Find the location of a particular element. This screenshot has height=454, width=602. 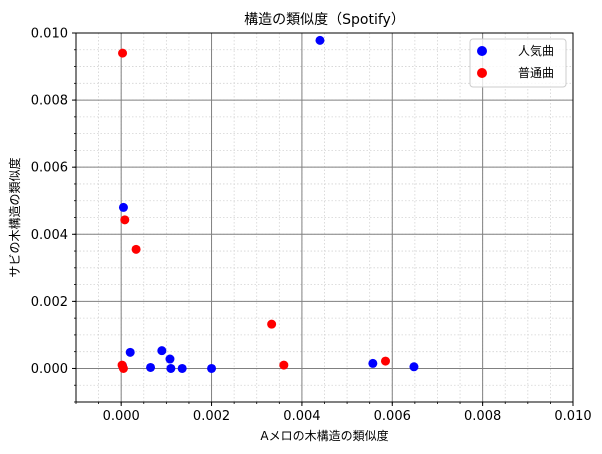

x-tick-labels: 0.000 0.002 0.004 0.006 0.008 0.010 is located at coordinates (347, 416).